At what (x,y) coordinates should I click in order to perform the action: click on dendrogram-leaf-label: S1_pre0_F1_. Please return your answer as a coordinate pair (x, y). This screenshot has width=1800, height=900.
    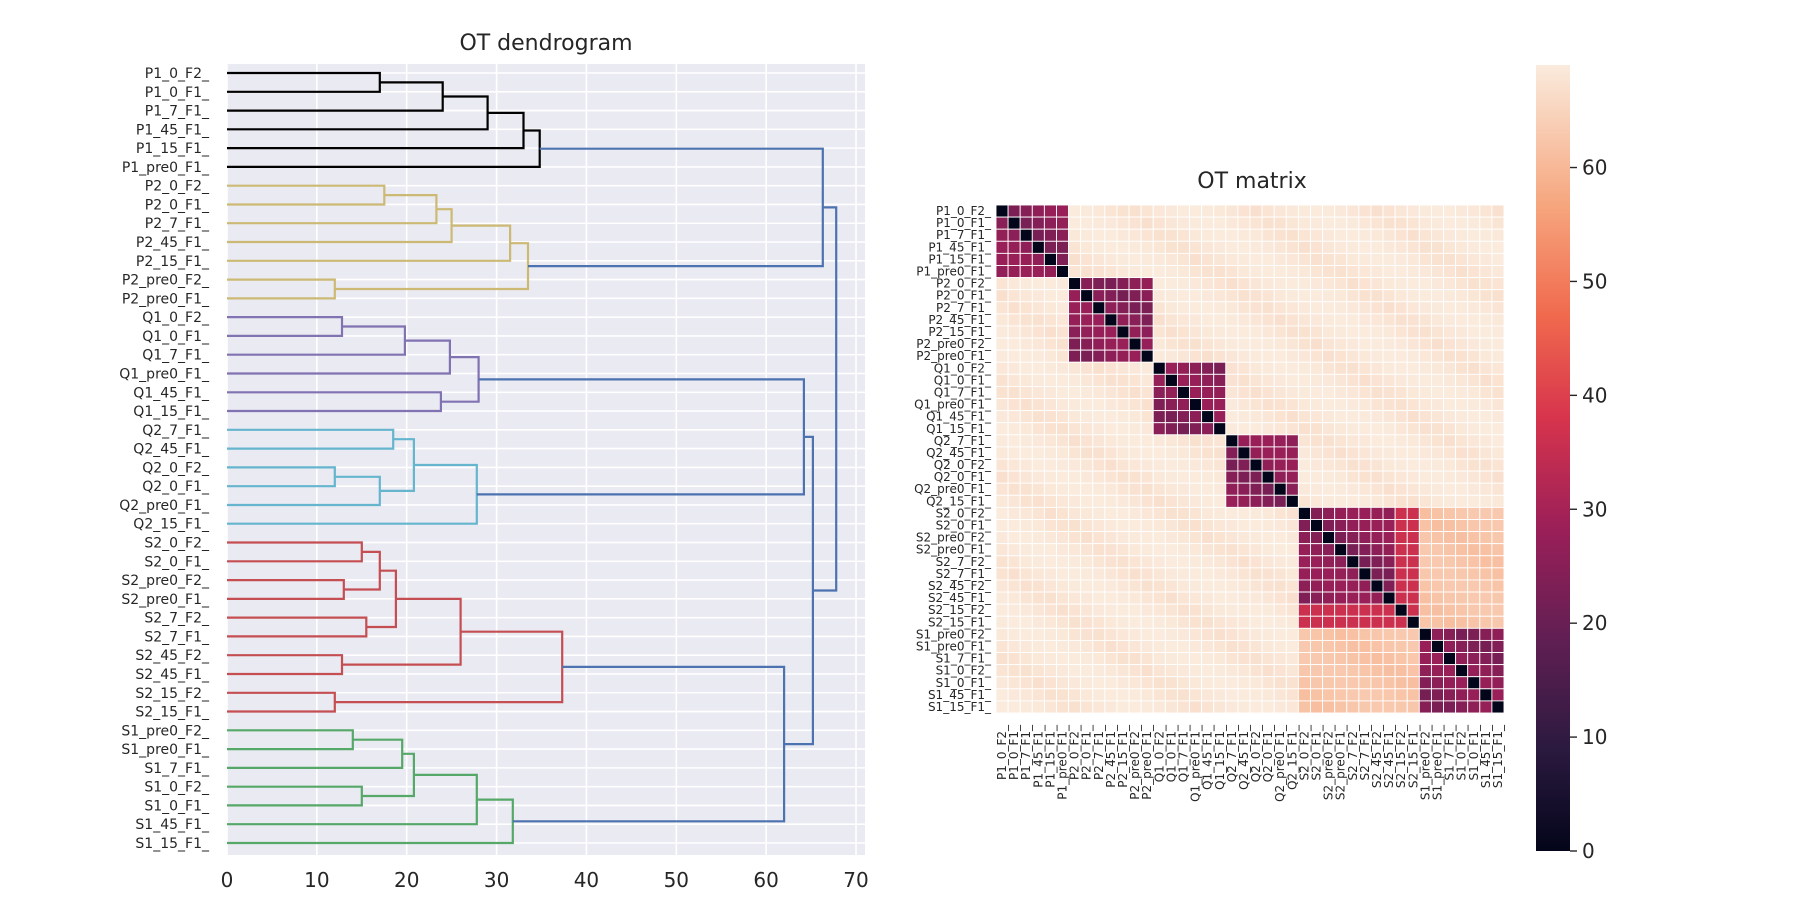
    Looking at the image, I should click on (165, 750).